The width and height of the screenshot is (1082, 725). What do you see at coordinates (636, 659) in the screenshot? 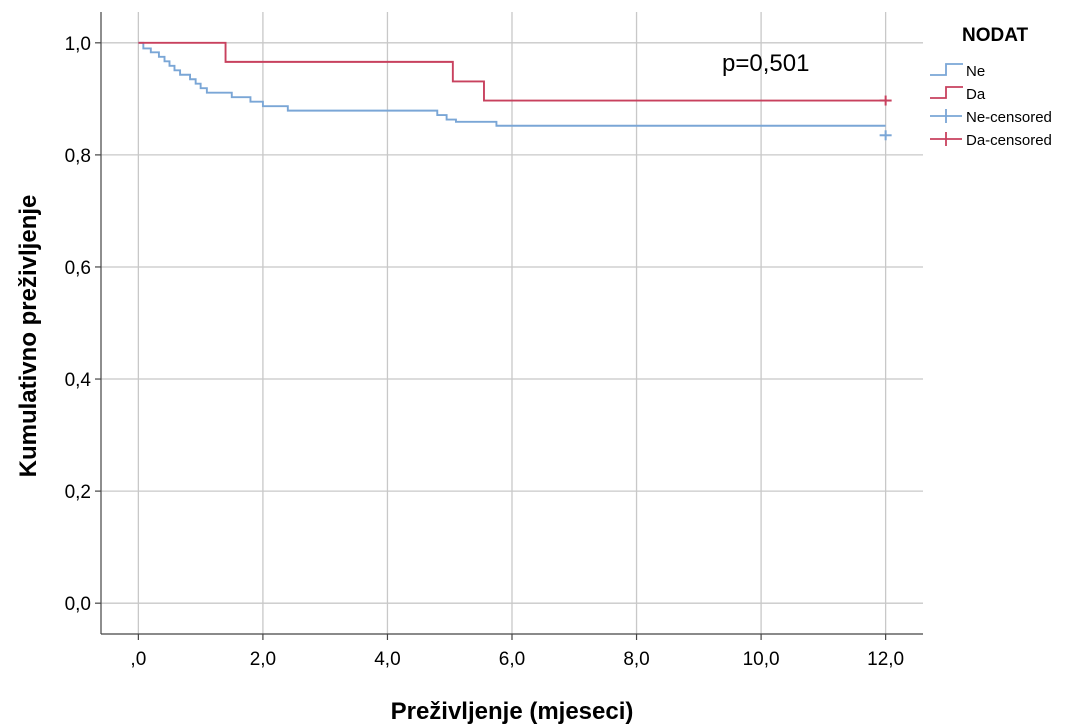
I see `x-tick-label: 8,0` at bounding box center [636, 659].